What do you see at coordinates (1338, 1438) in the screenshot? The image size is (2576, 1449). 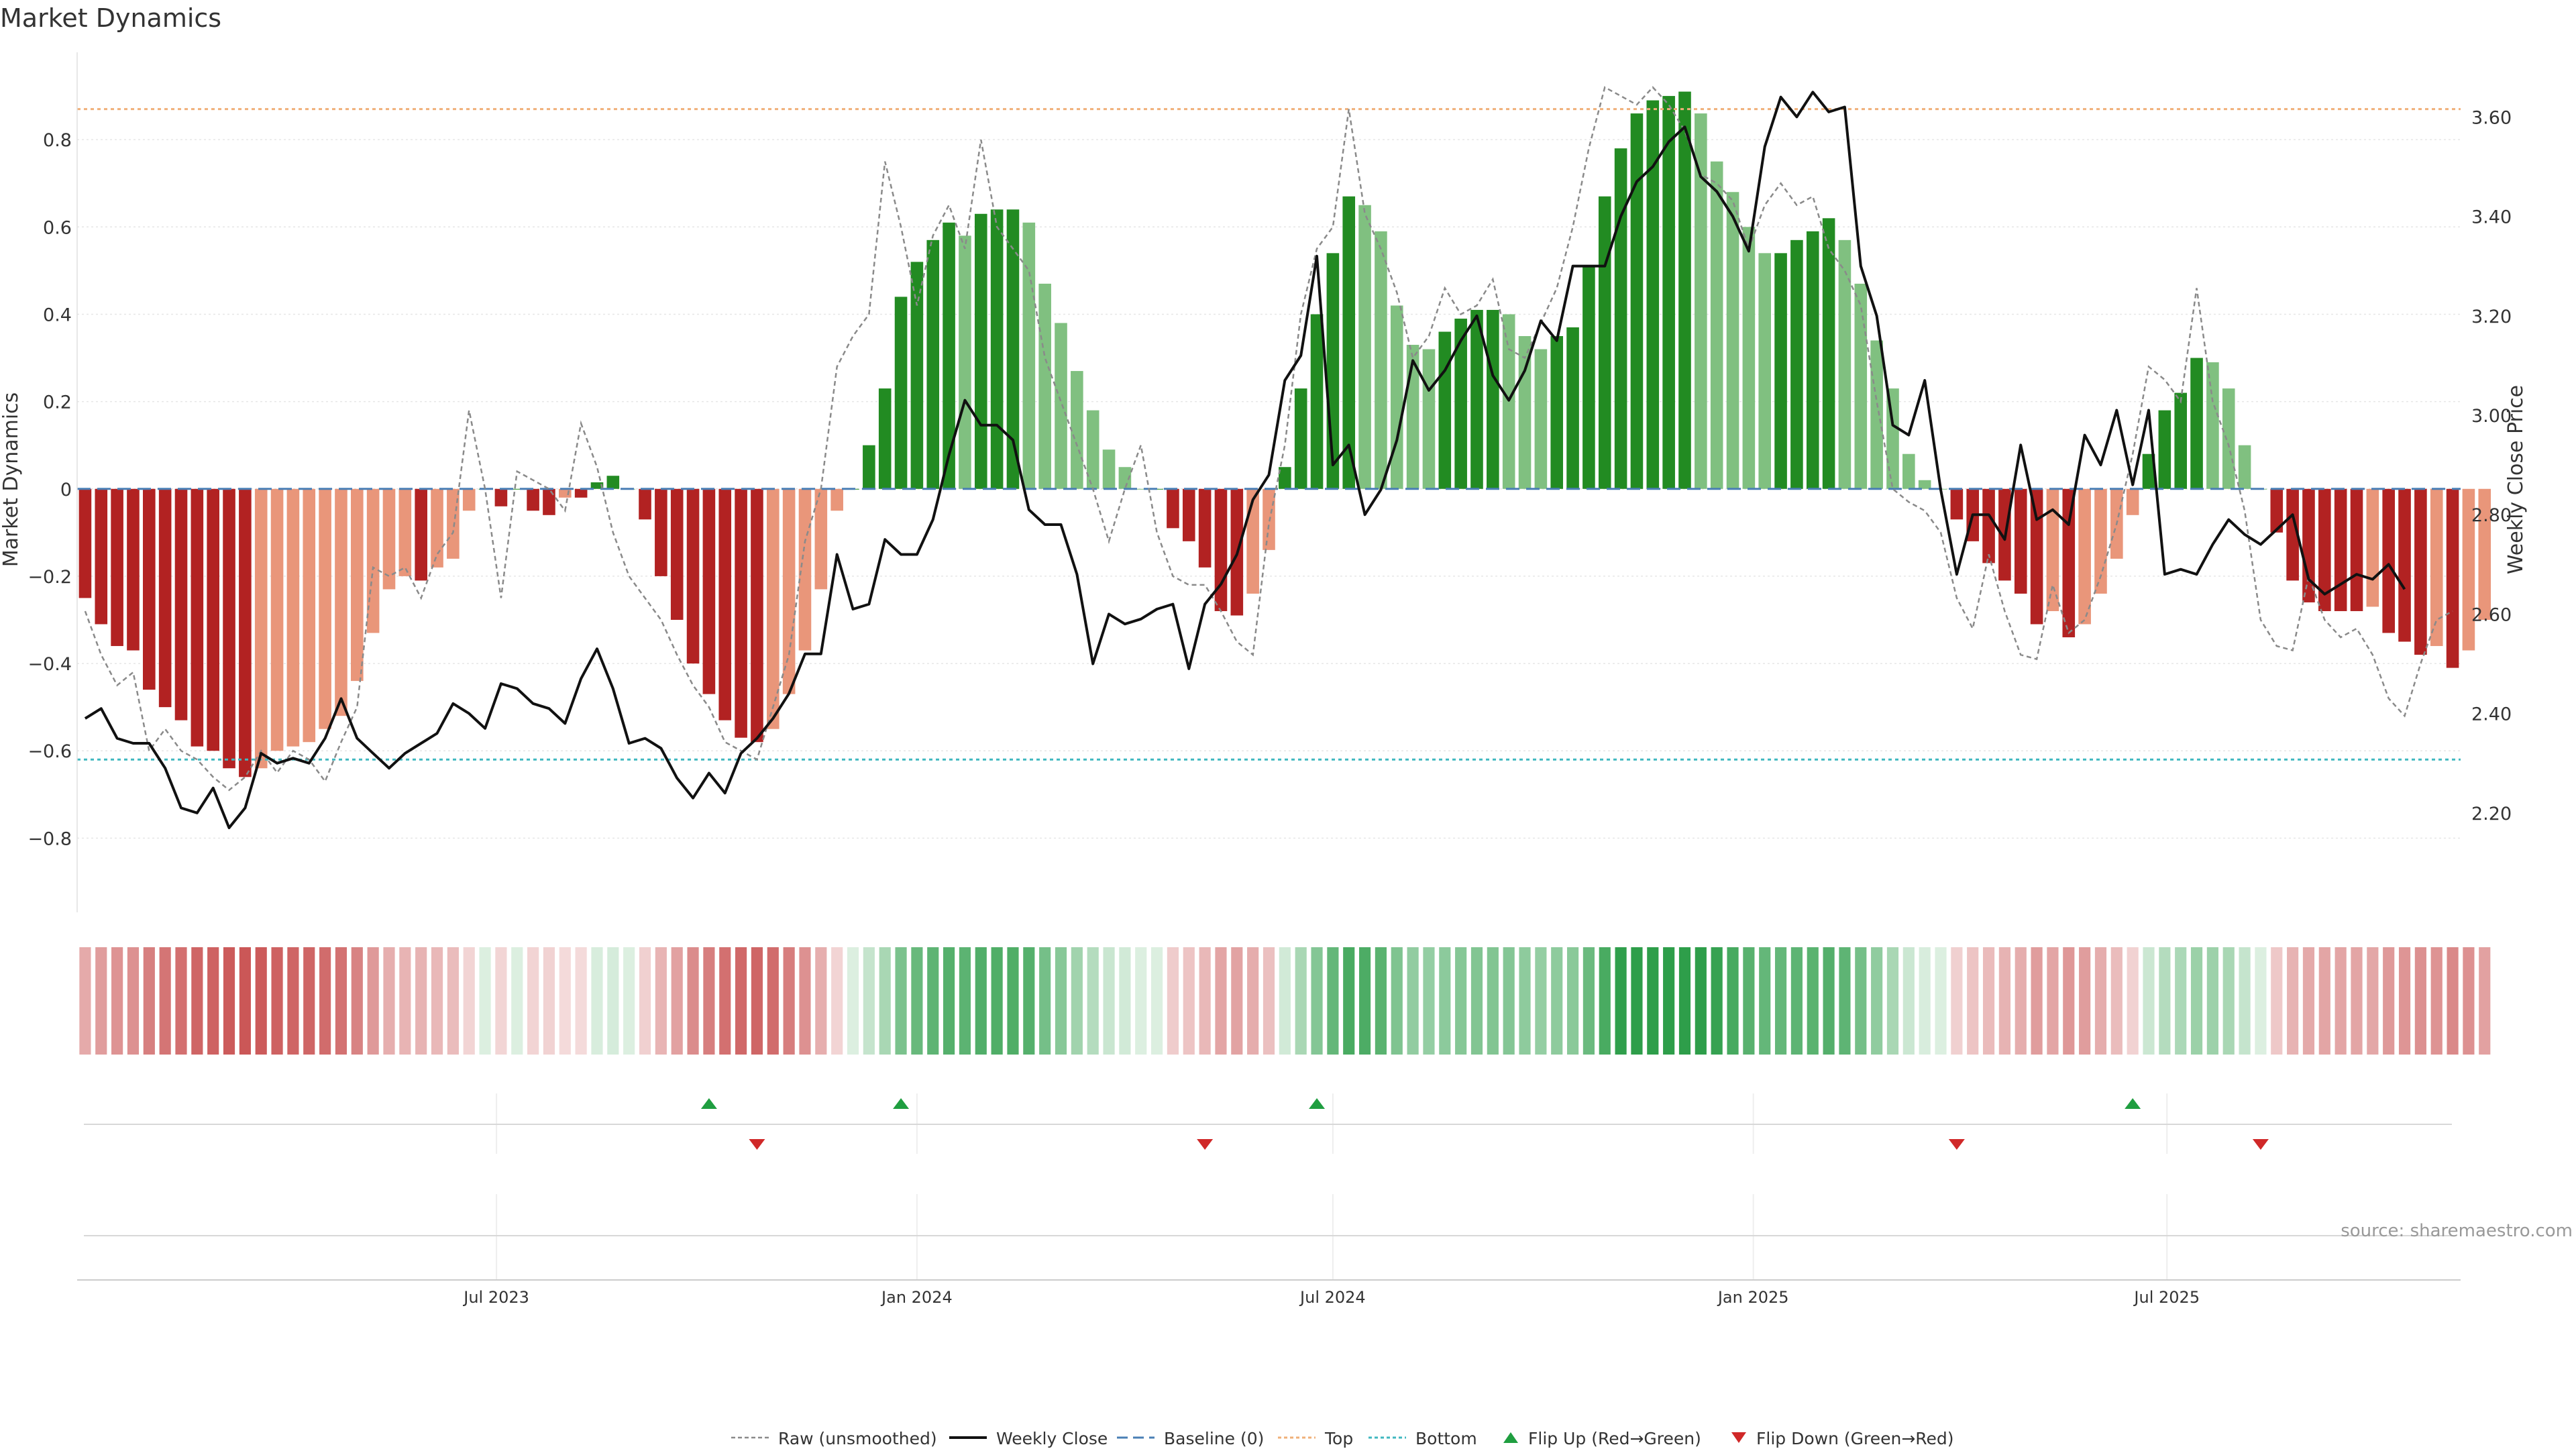 I see `legend-label: Top` at bounding box center [1338, 1438].